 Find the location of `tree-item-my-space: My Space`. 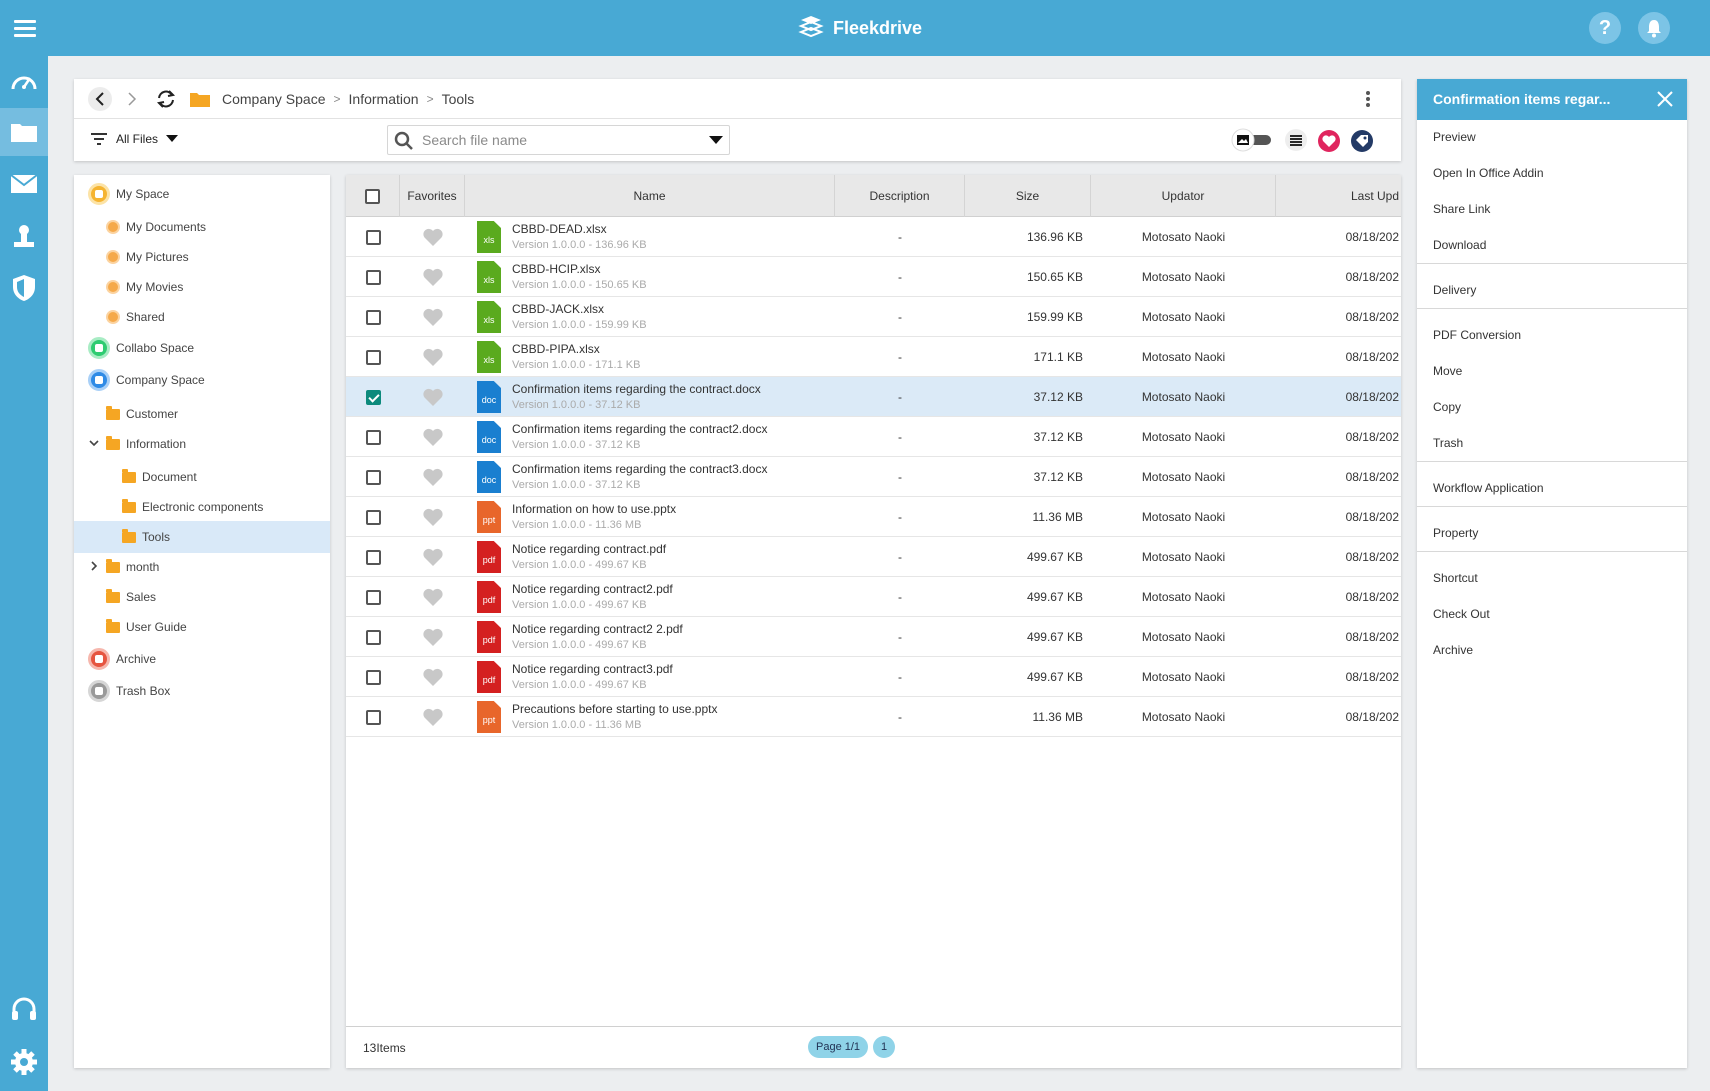

tree-item-my-space: My Space is located at coordinates (202, 194).